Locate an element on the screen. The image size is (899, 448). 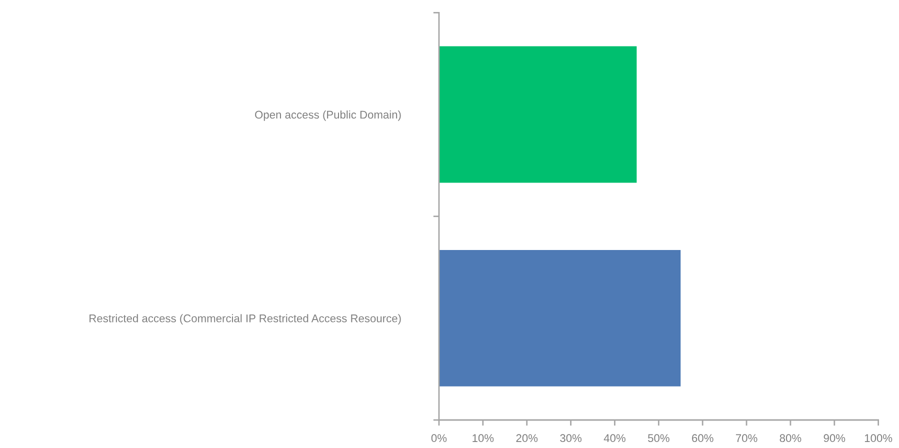
x-tick-label: 70% is located at coordinates (747, 438).